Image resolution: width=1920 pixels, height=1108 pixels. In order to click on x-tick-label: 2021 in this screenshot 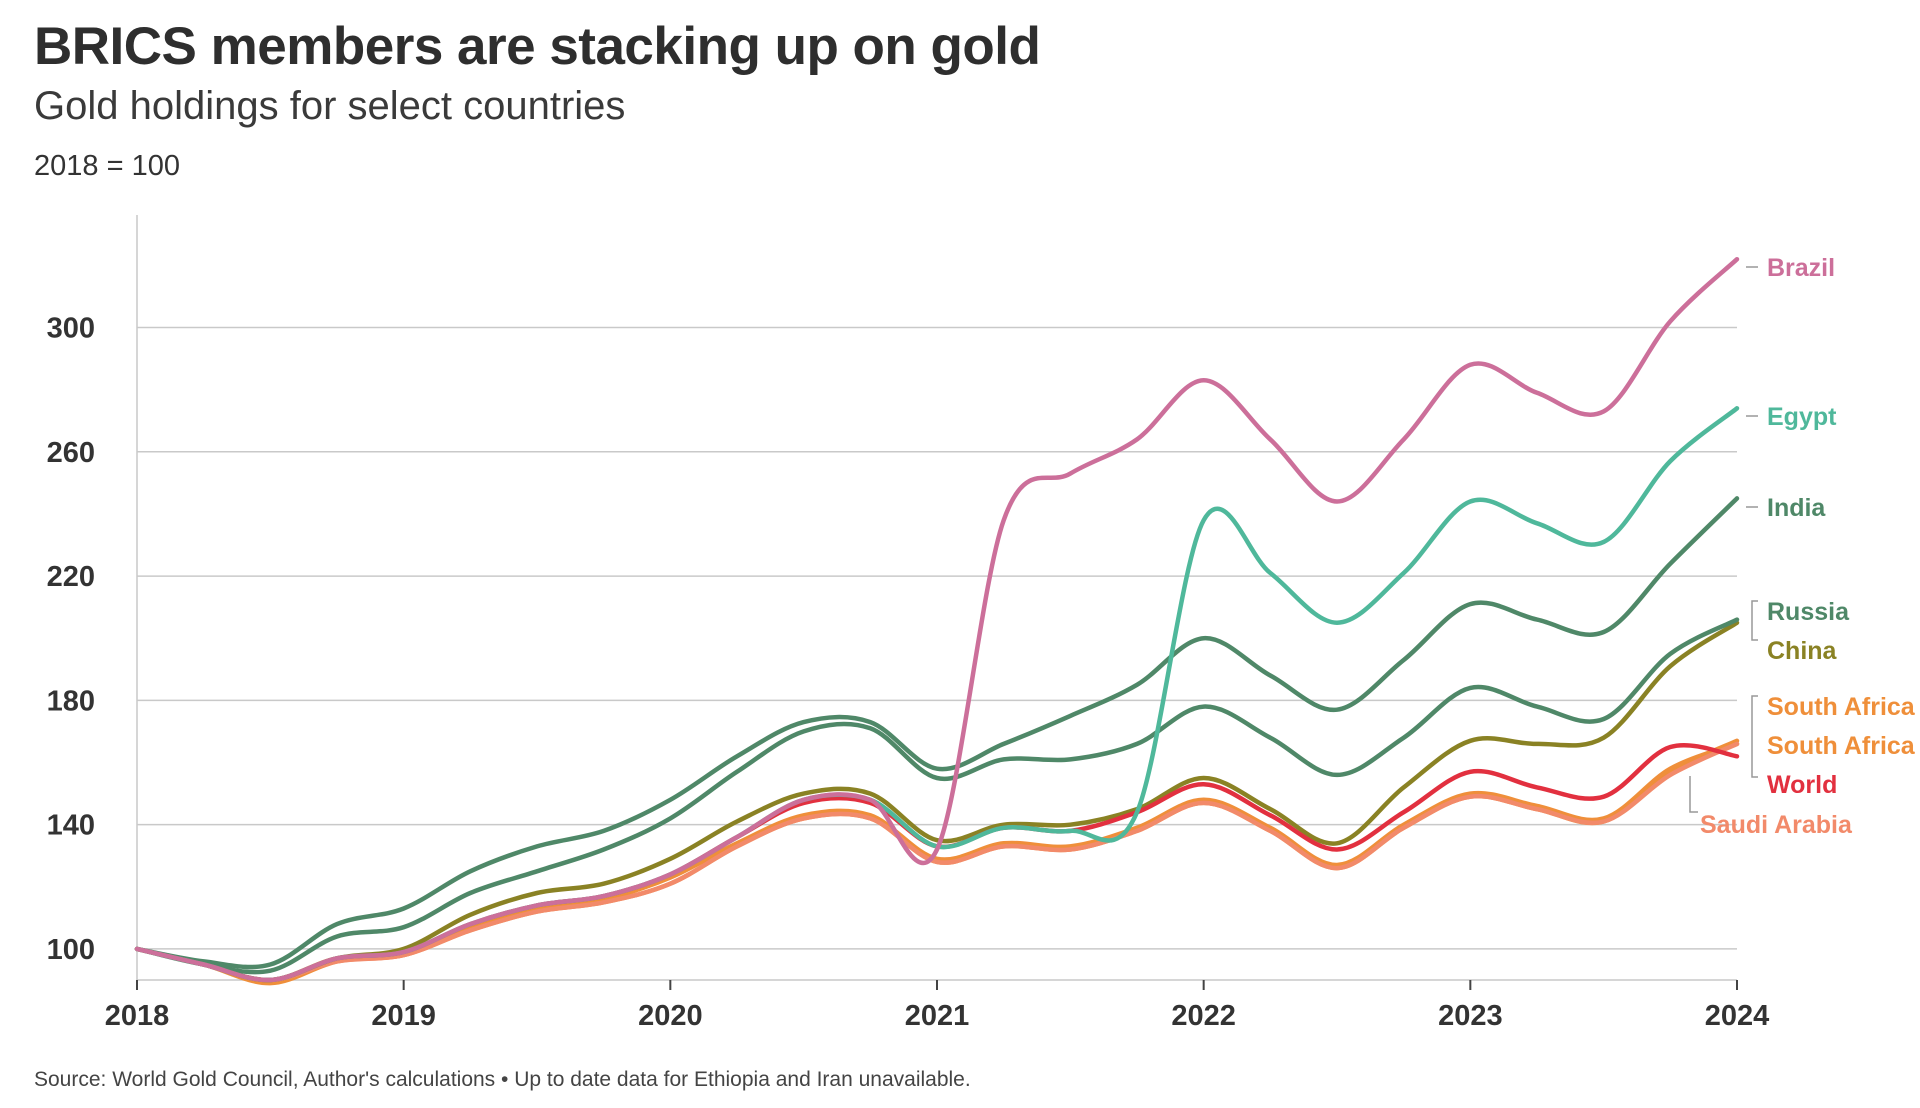, I will do `click(937, 1016)`.